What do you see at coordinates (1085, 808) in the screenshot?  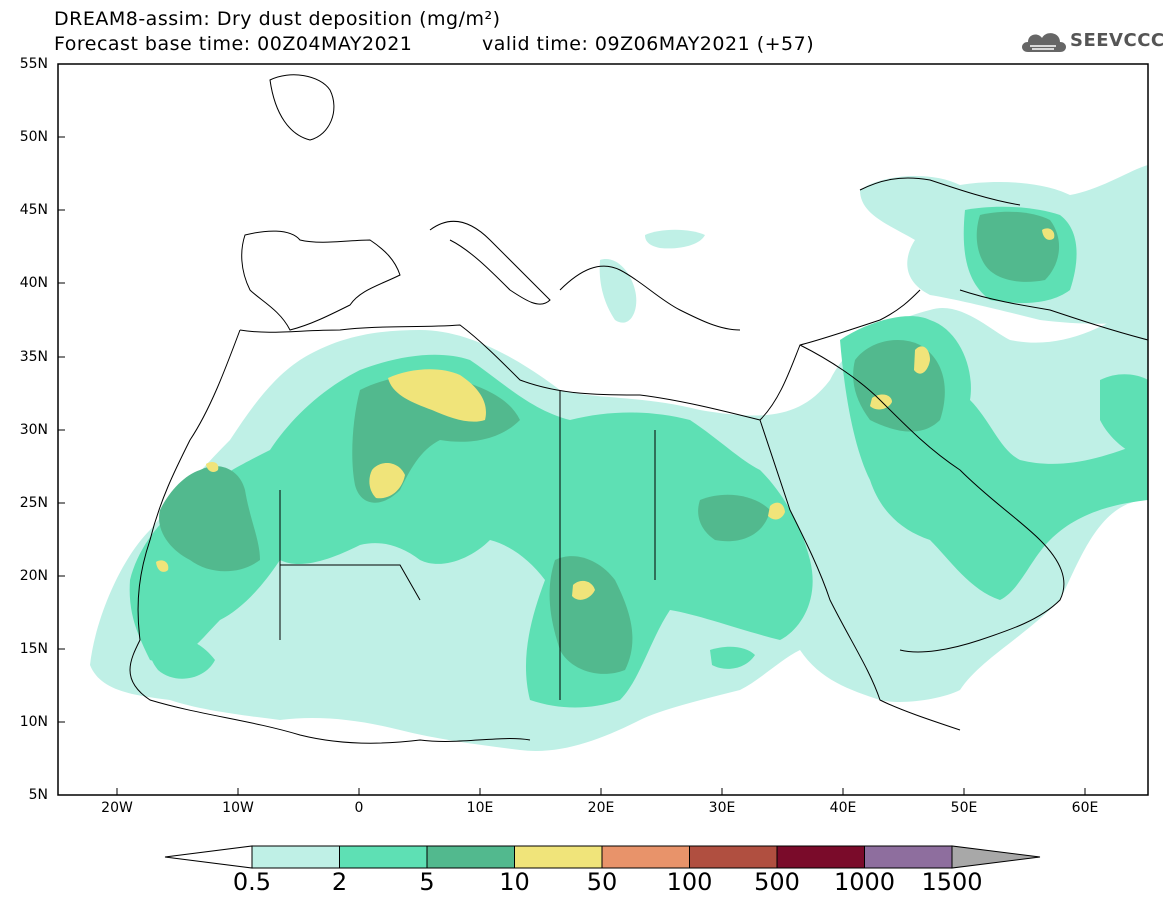 I see `lon-label: 60E` at bounding box center [1085, 808].